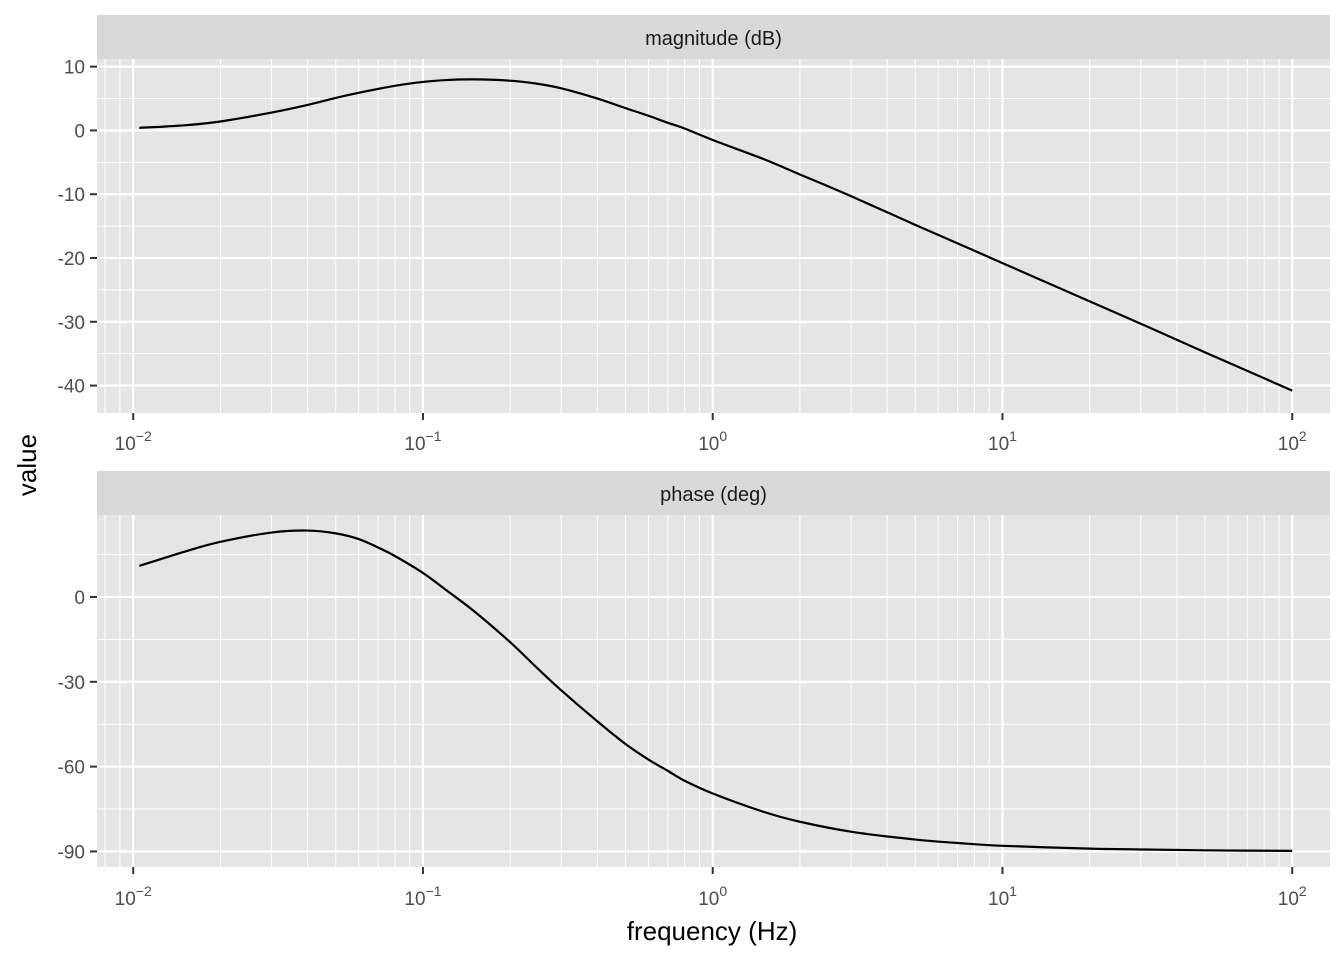  Describe the element at coordinates (71, 387) in the screenshot. I see `y-tick-label: -40` at that location.